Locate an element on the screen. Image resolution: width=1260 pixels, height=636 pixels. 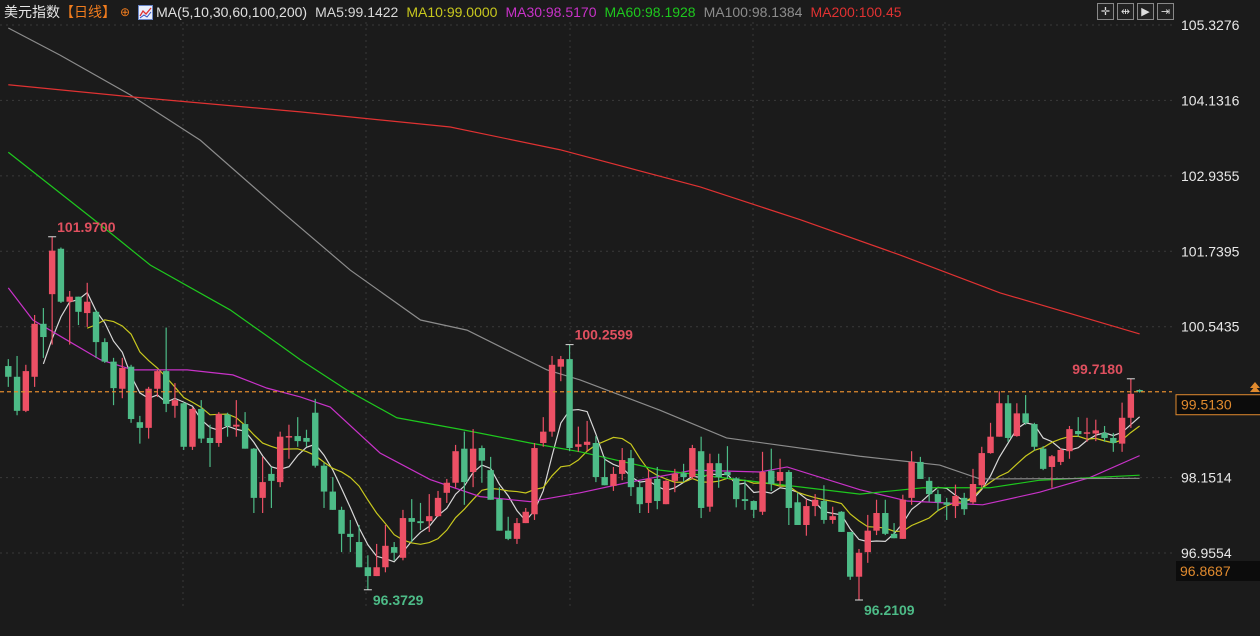
crosshair-icon: ✛ is located at coordinates (1105, 11).